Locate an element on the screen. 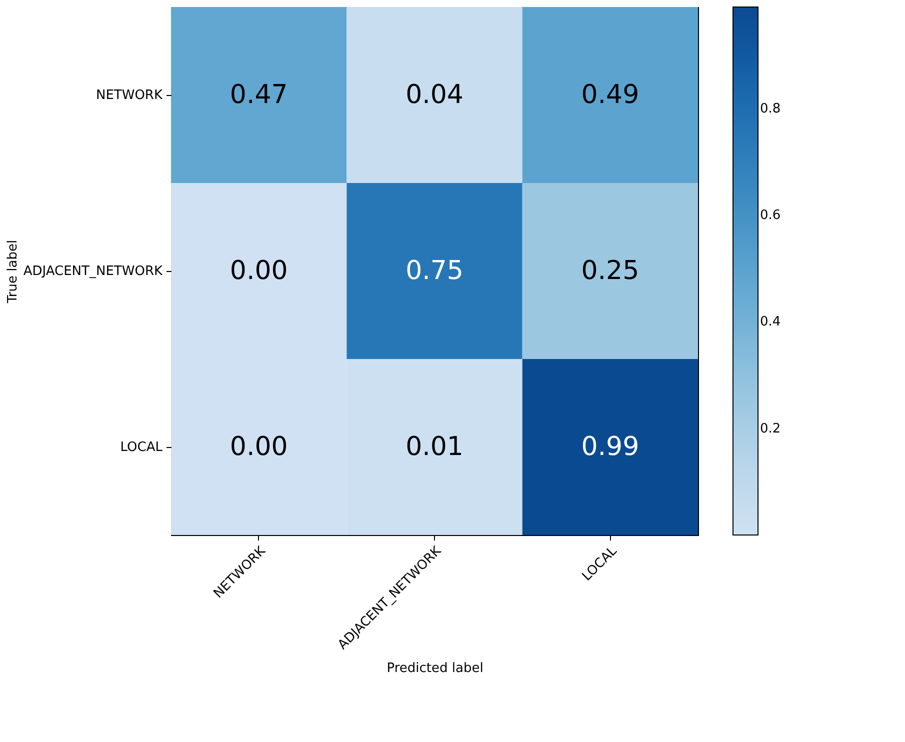  y-tick-label: NETWORK is located at coordinates (129, 95).